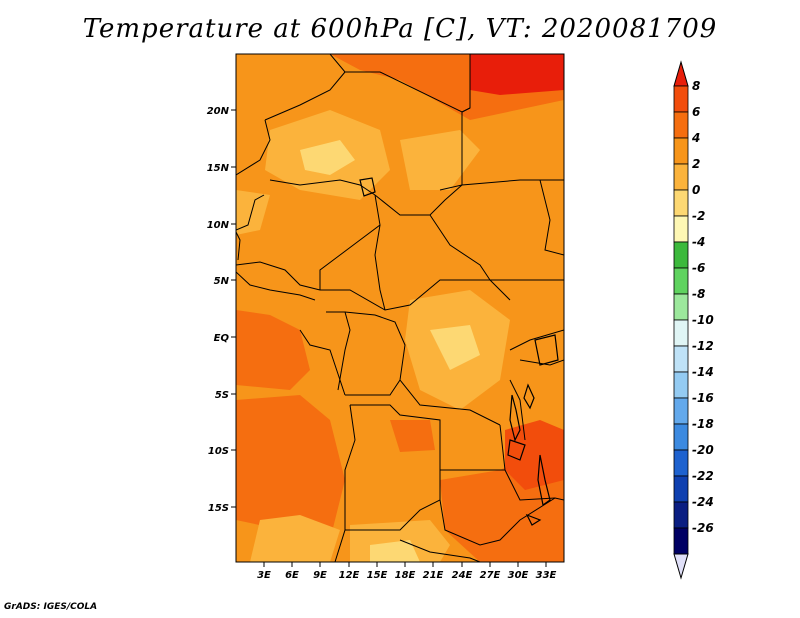  Describe the element at coordinates (696, 86) in the screenshot. I see `colorbar-label: 8` at that location.